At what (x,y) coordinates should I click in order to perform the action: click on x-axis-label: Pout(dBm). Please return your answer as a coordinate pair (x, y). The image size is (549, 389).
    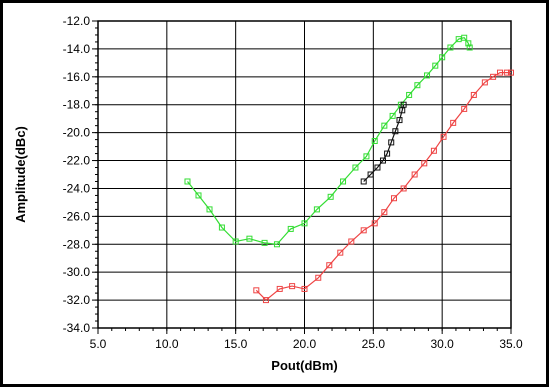
    Looking at the image, I should click on (304, 365).